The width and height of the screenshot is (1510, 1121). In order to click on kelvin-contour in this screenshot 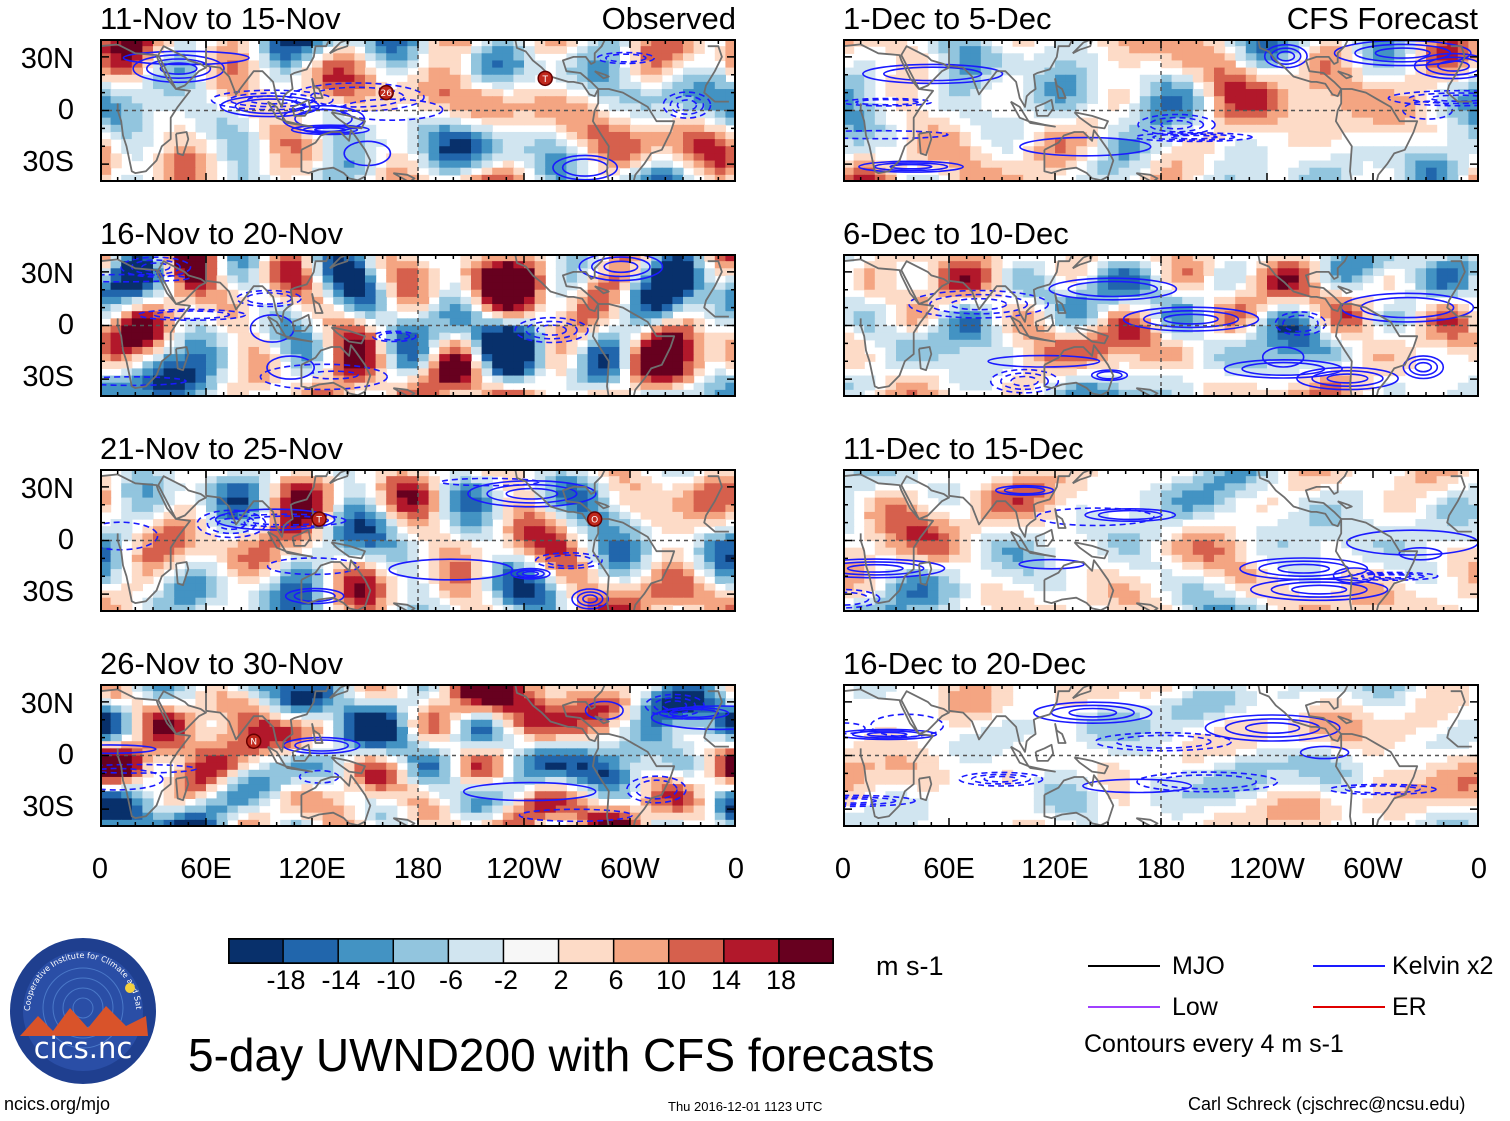, I will do `click(621, 268)`.